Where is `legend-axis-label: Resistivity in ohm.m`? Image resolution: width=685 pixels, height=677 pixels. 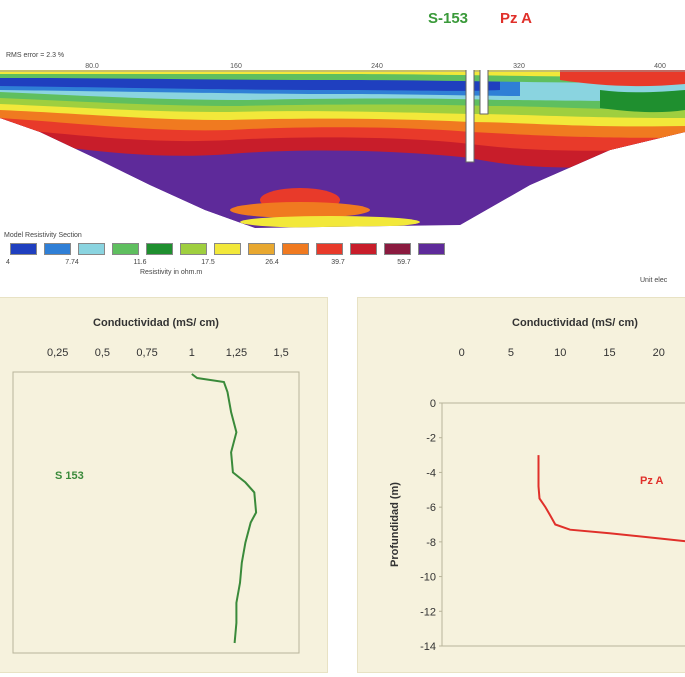
legend-axis-label: Resistivity in ohm.m is located at coordinates (171, 272).